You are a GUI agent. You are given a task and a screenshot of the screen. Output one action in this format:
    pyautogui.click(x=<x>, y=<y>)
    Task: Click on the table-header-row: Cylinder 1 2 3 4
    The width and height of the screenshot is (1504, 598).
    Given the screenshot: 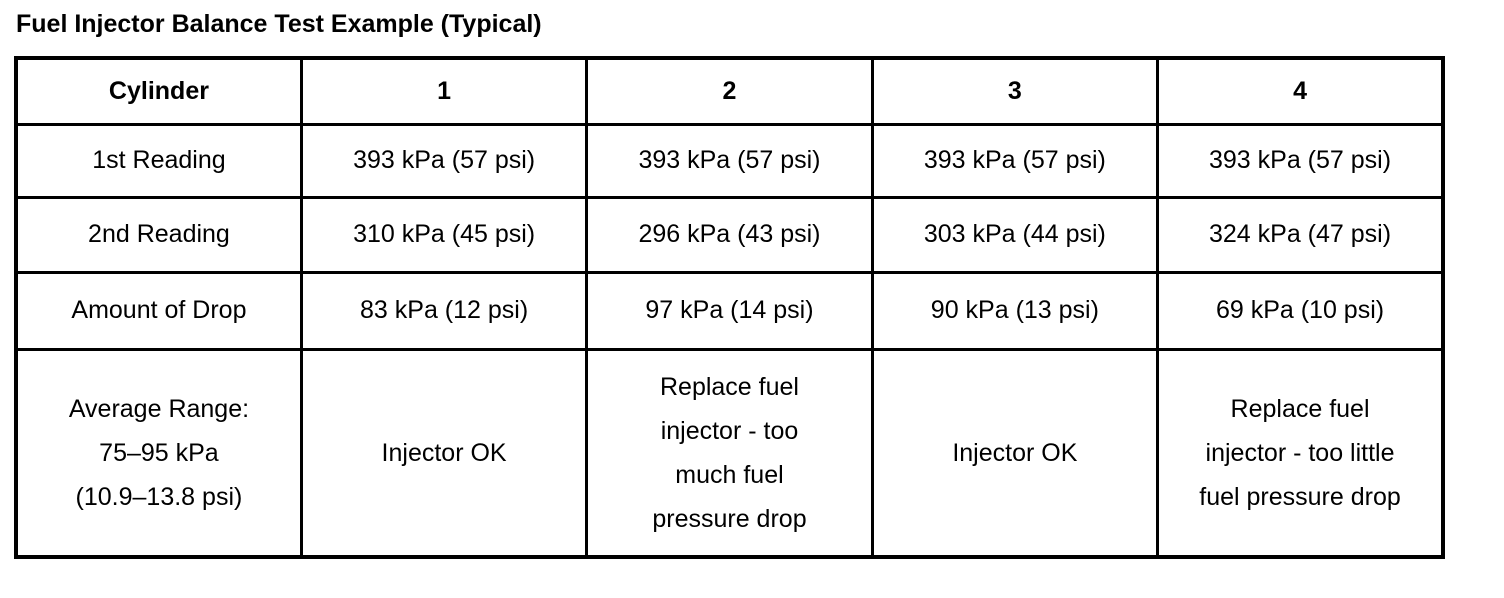 What is the action you would take?
    pyautogui.click(x=729, y=91)
    